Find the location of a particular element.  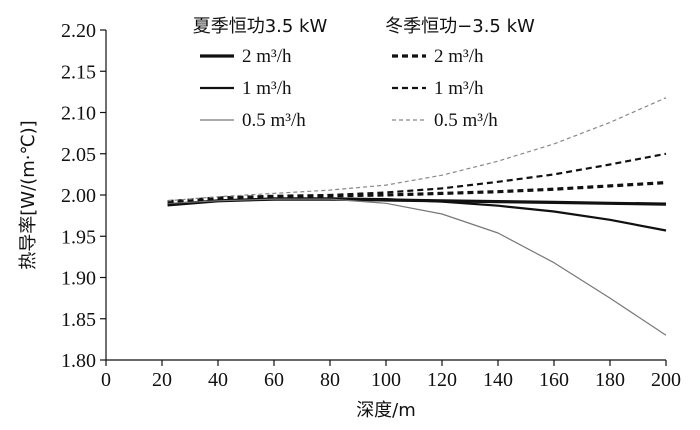

x-tick-label: 180 is located at coordinates (610, 380).